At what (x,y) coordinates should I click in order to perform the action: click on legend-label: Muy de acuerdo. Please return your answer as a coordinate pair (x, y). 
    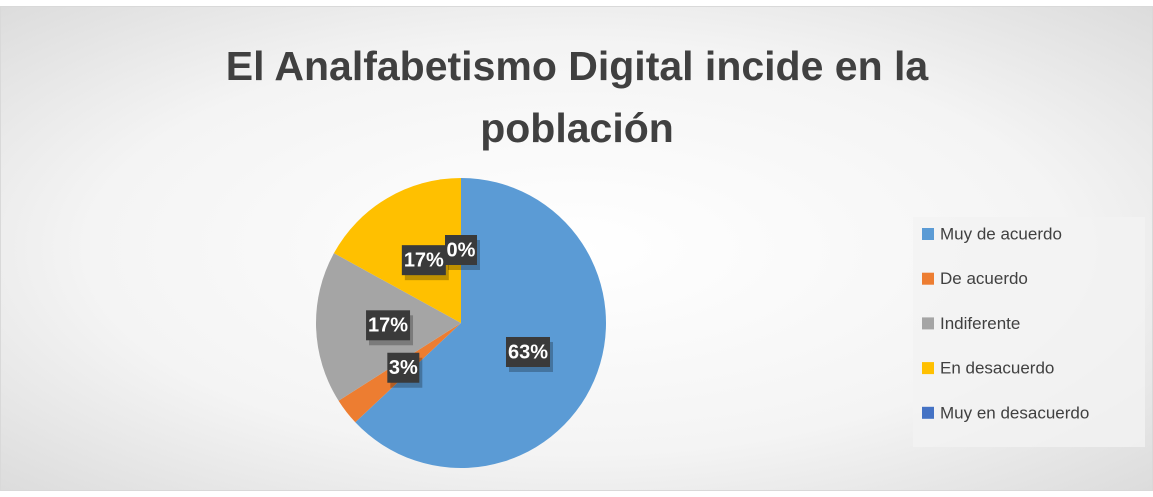
    Looking at the image, I should click on (1001, 233).